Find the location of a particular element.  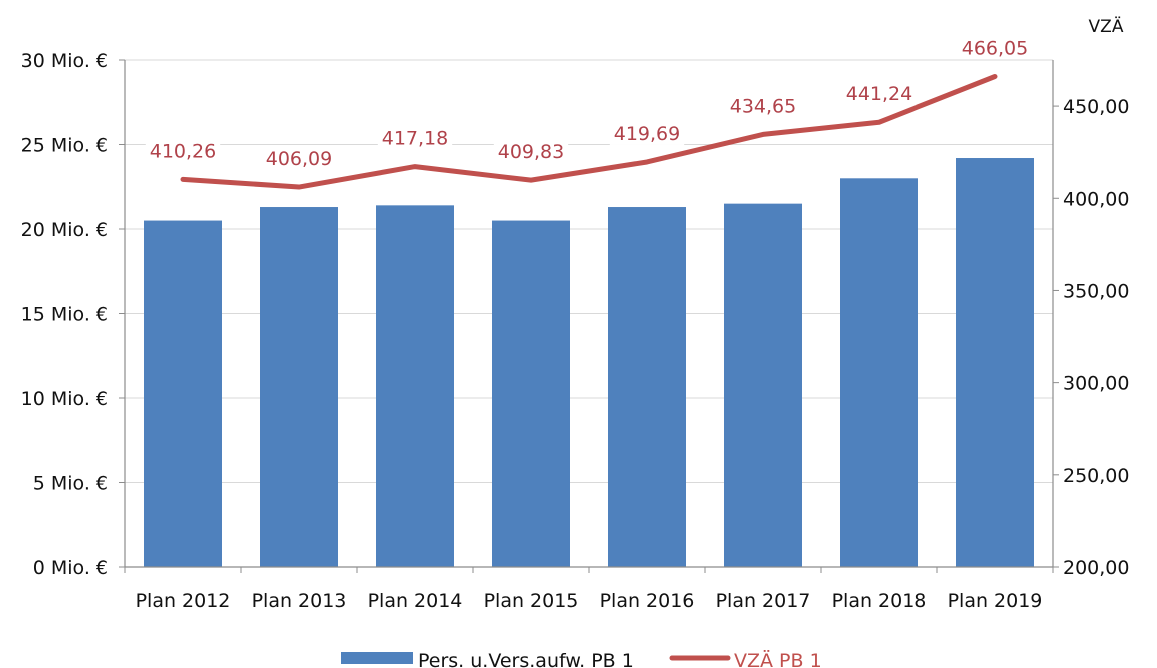

line-data-label: 434,65 is located at coordinates (763, 106).